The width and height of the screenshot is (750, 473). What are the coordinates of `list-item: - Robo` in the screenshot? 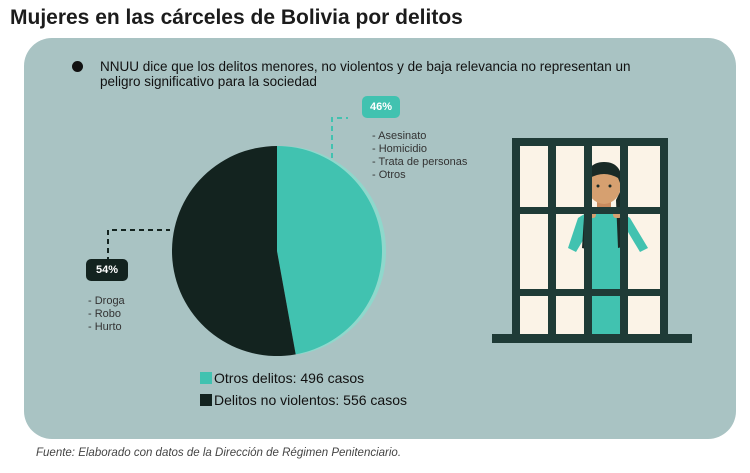 It's located at (105, 314).